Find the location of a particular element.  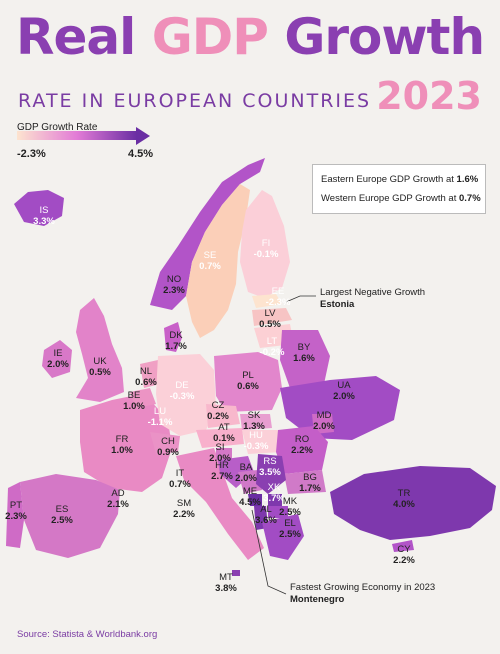

label-RS: RS 3.5% is located at coordinates (270, 467).